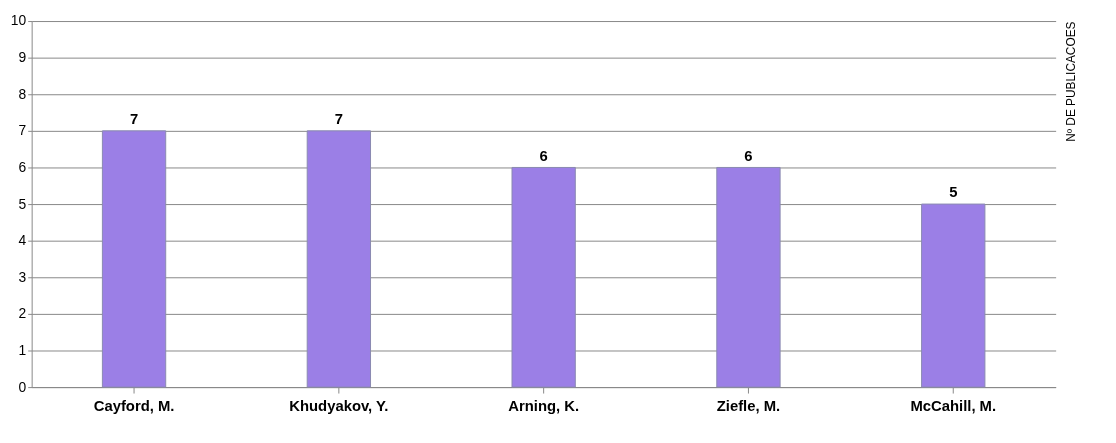 This screenshot has height=443, width=1116. What do you see at coordinates (18, 20) in the screenshot?
I see `y-tick-label: 10` at bounding box center [18, 20].